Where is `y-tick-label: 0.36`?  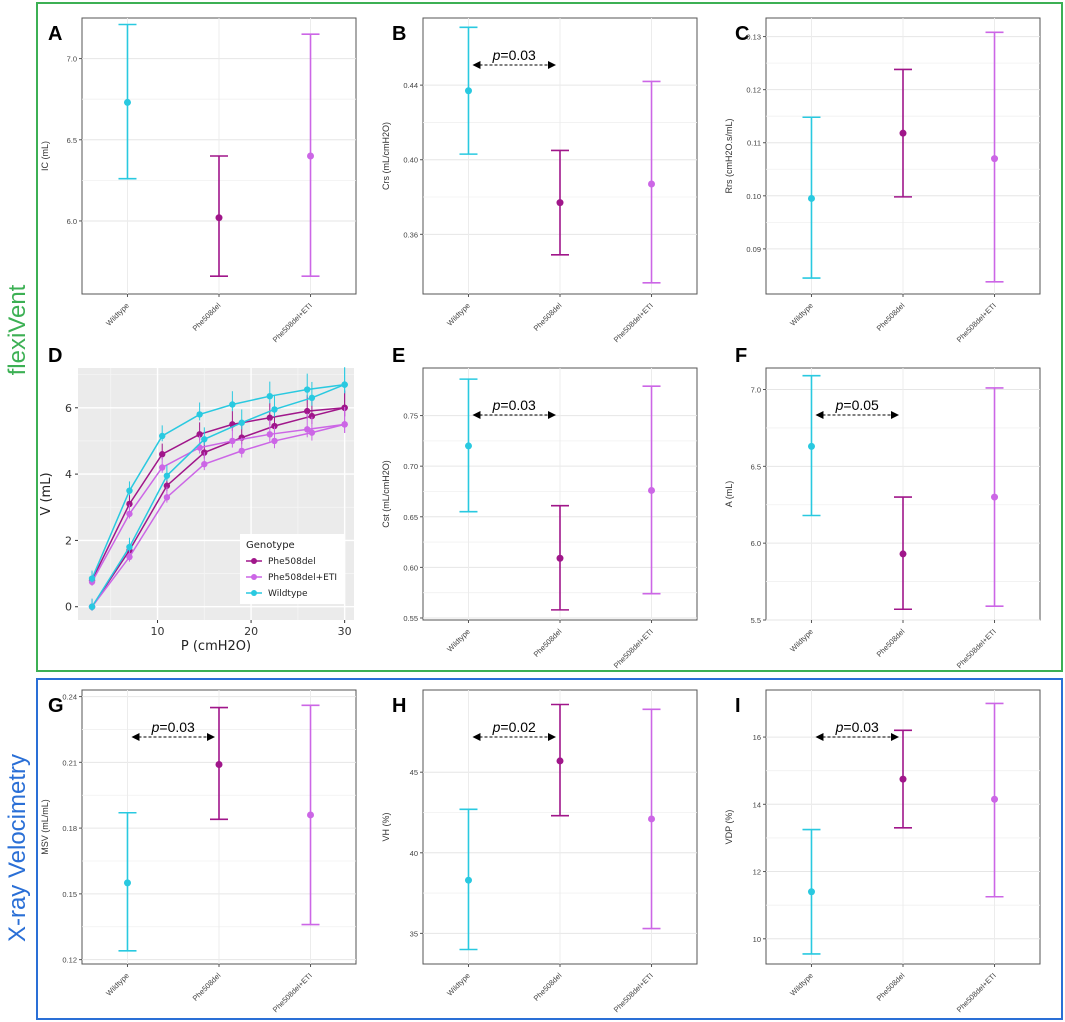
y-tick-label: 0.36 is located at coordinates (410, 234).